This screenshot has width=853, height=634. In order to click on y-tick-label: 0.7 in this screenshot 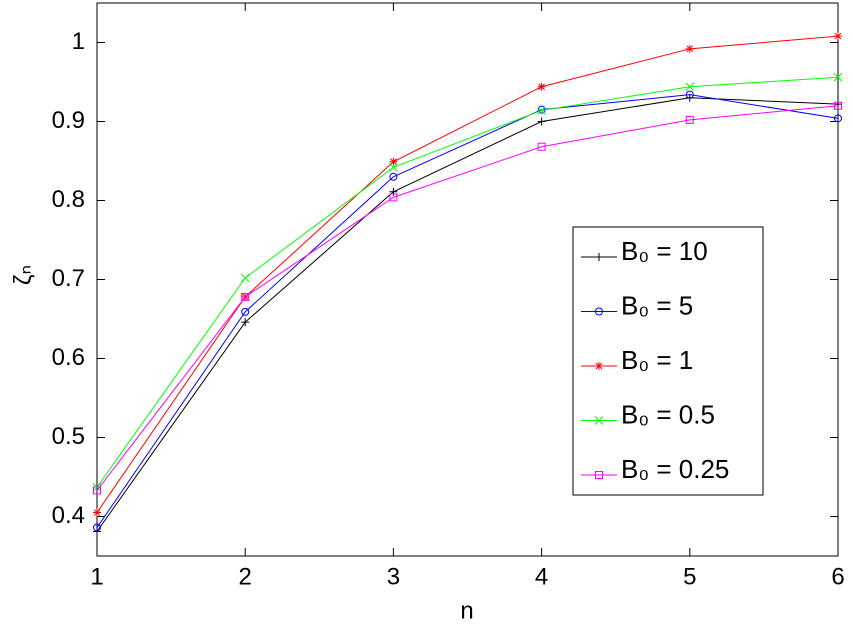, I will do `click(68, 278)`.